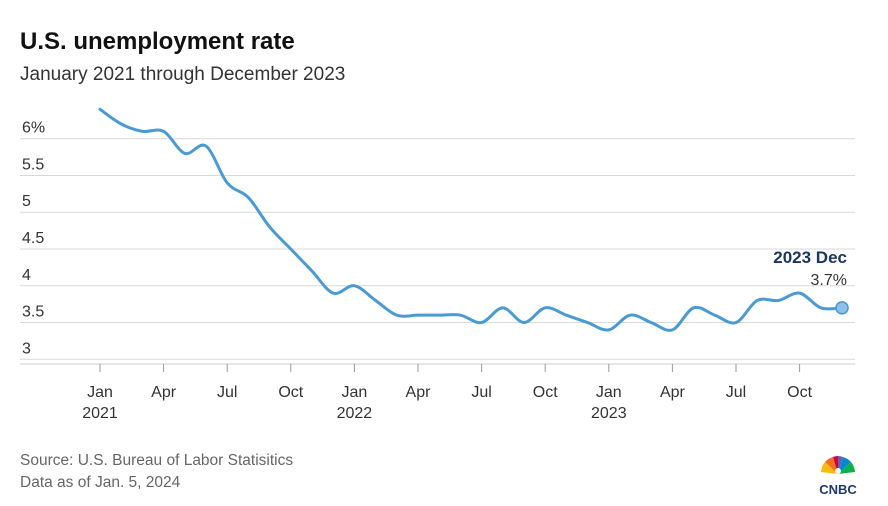 Image resolution: width=888 pixels, height=506 pixels. What do you see at coordinates (183, 74) in the screenshot?
I see `chart-subtitle: January 2021 through December 2023` at bounding box center [183, 74].